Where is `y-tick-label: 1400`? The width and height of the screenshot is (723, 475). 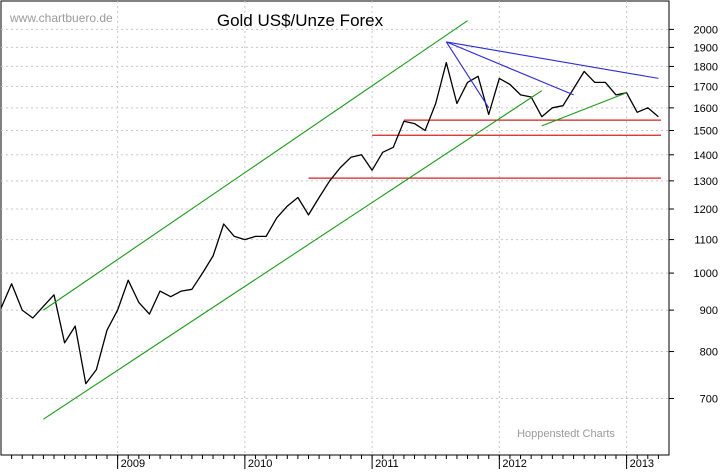
y-tick-label: 1400 is located at coordinates (706, 156).